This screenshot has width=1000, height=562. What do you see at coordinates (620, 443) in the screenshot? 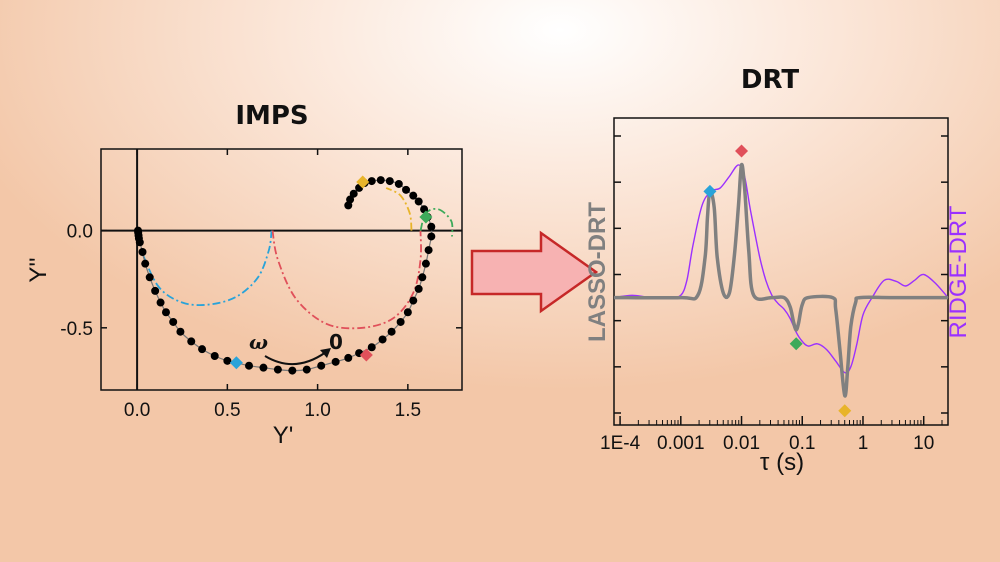
I see `drt-x-tick-label: 1E-4` at bounding box center [620, 443].